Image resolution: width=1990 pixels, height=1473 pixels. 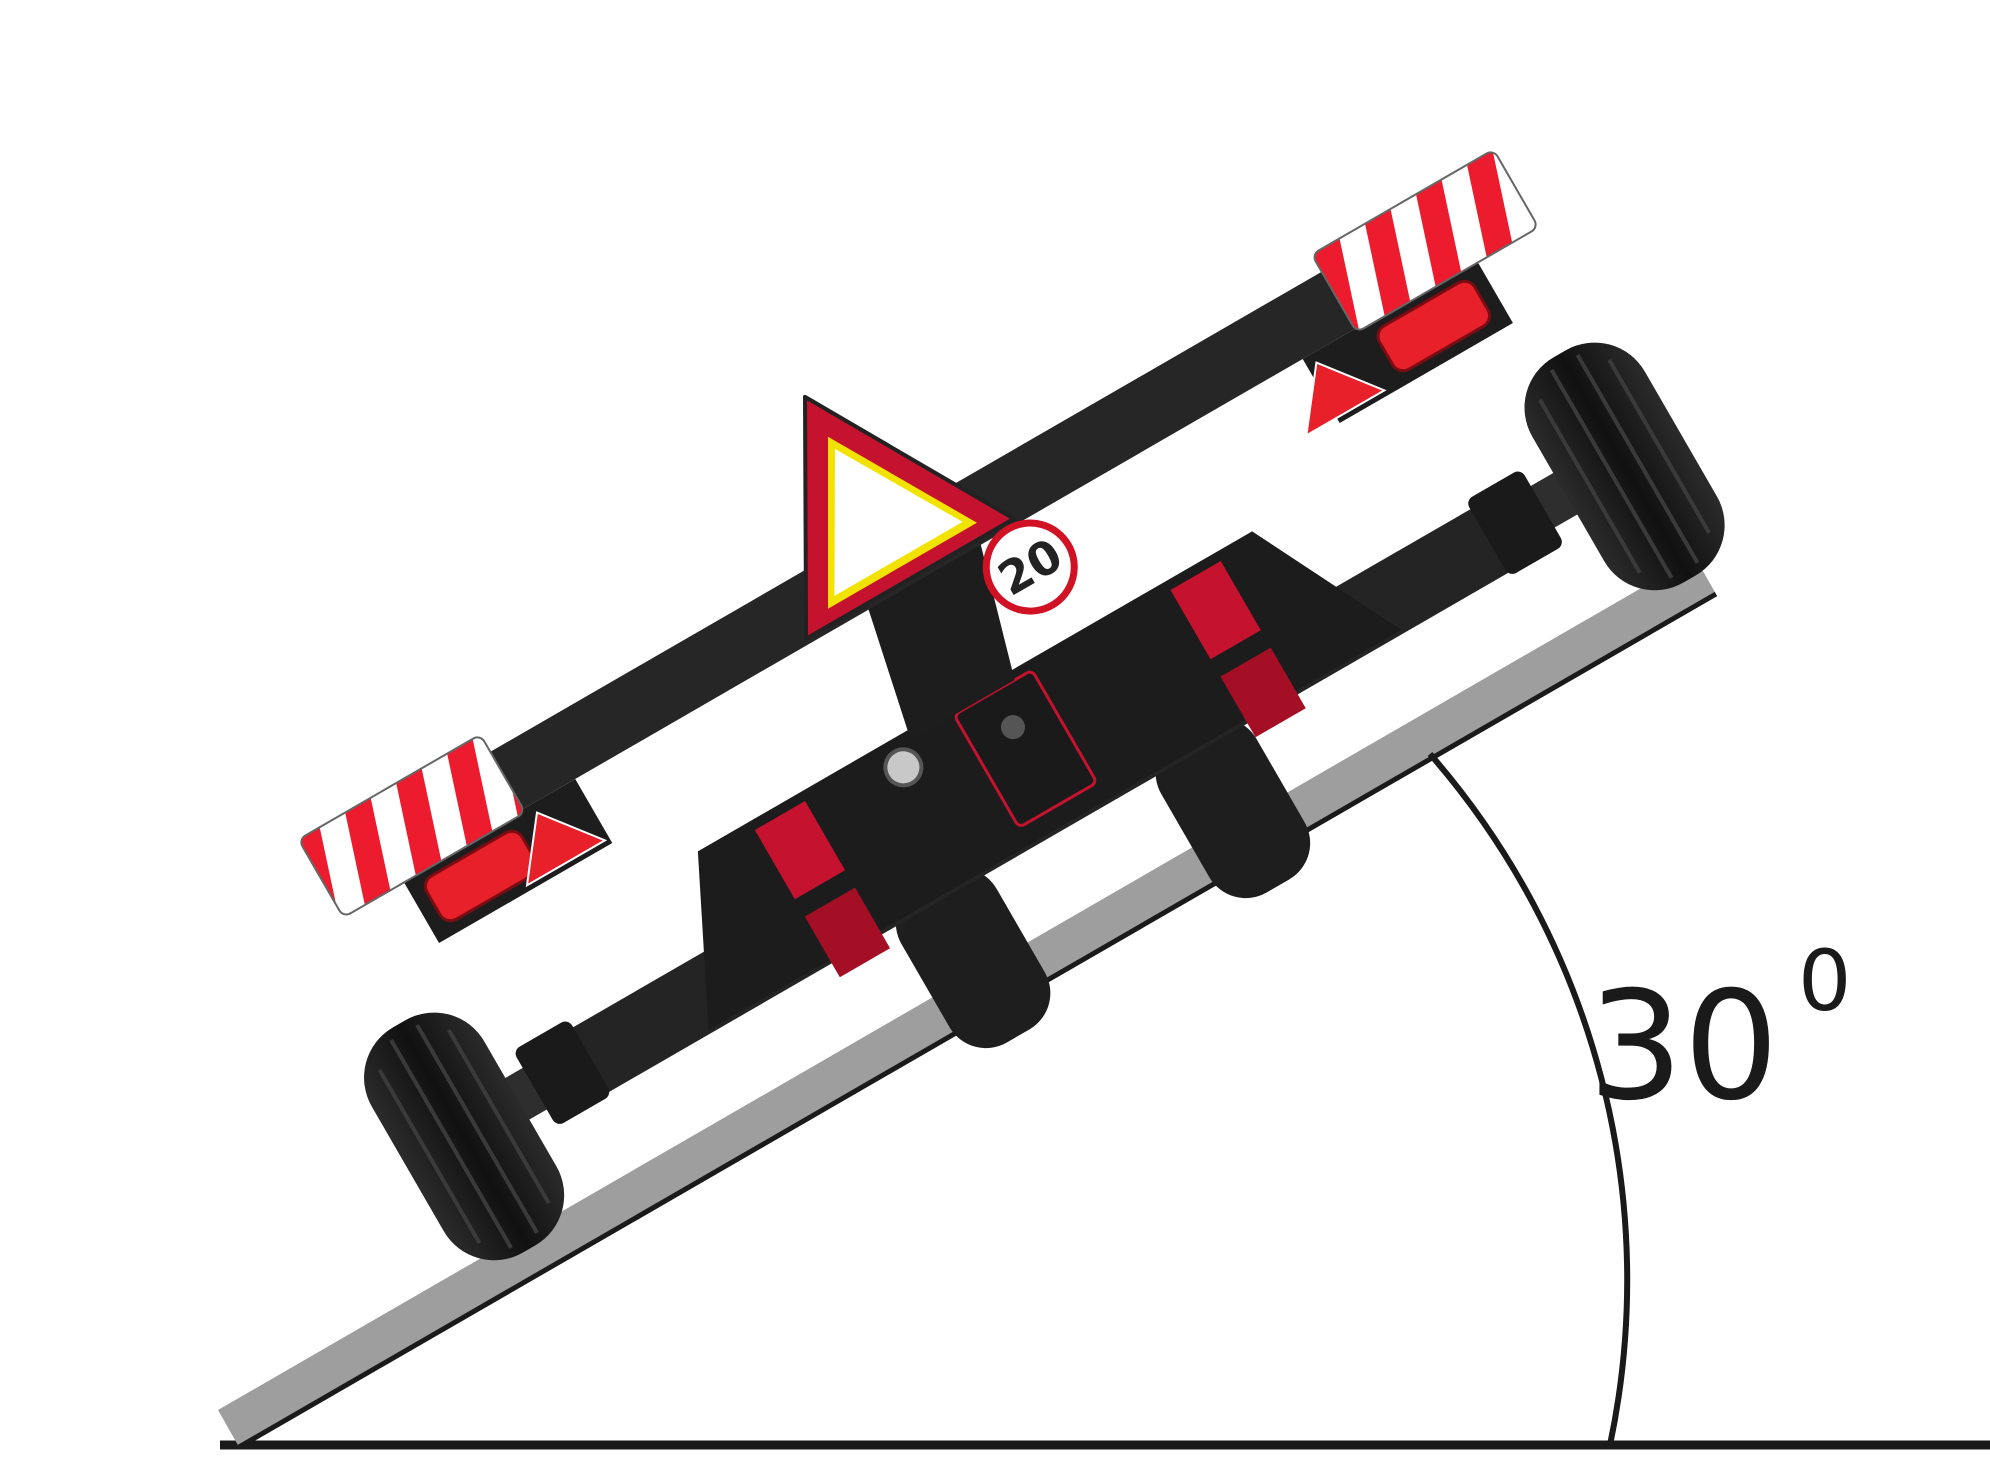 What do you see at coordinates (1012, 727) in the screenshot?
I see `hitch-pin` at bounding box center [1012, 727].